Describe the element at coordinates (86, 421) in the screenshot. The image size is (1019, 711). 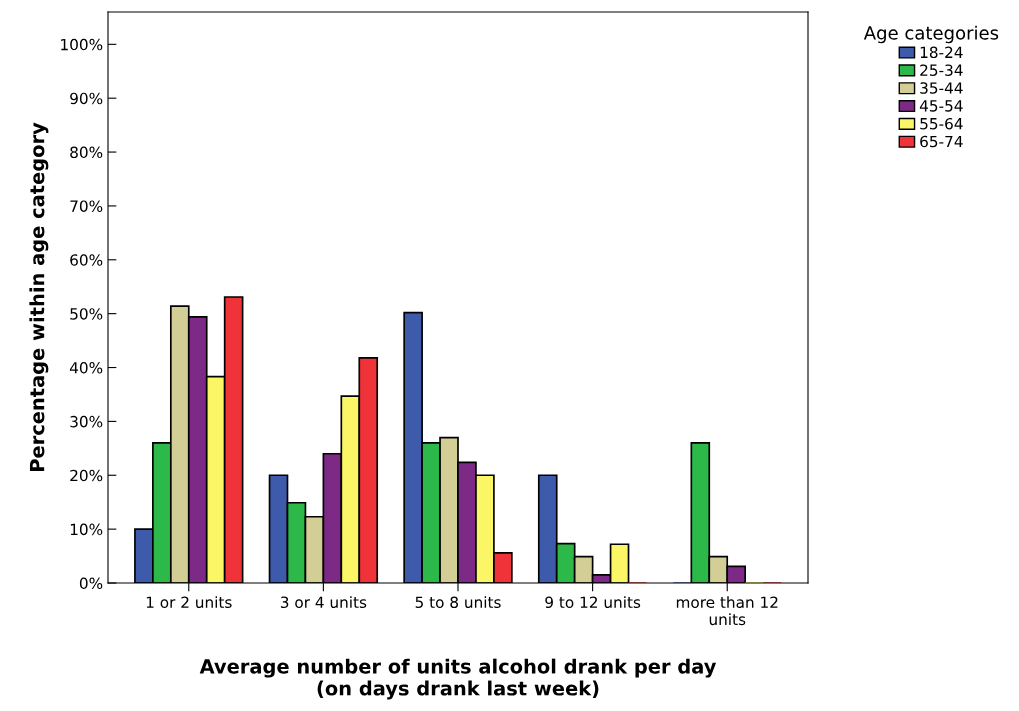
I see `y-tick-label: 30%` at that location.